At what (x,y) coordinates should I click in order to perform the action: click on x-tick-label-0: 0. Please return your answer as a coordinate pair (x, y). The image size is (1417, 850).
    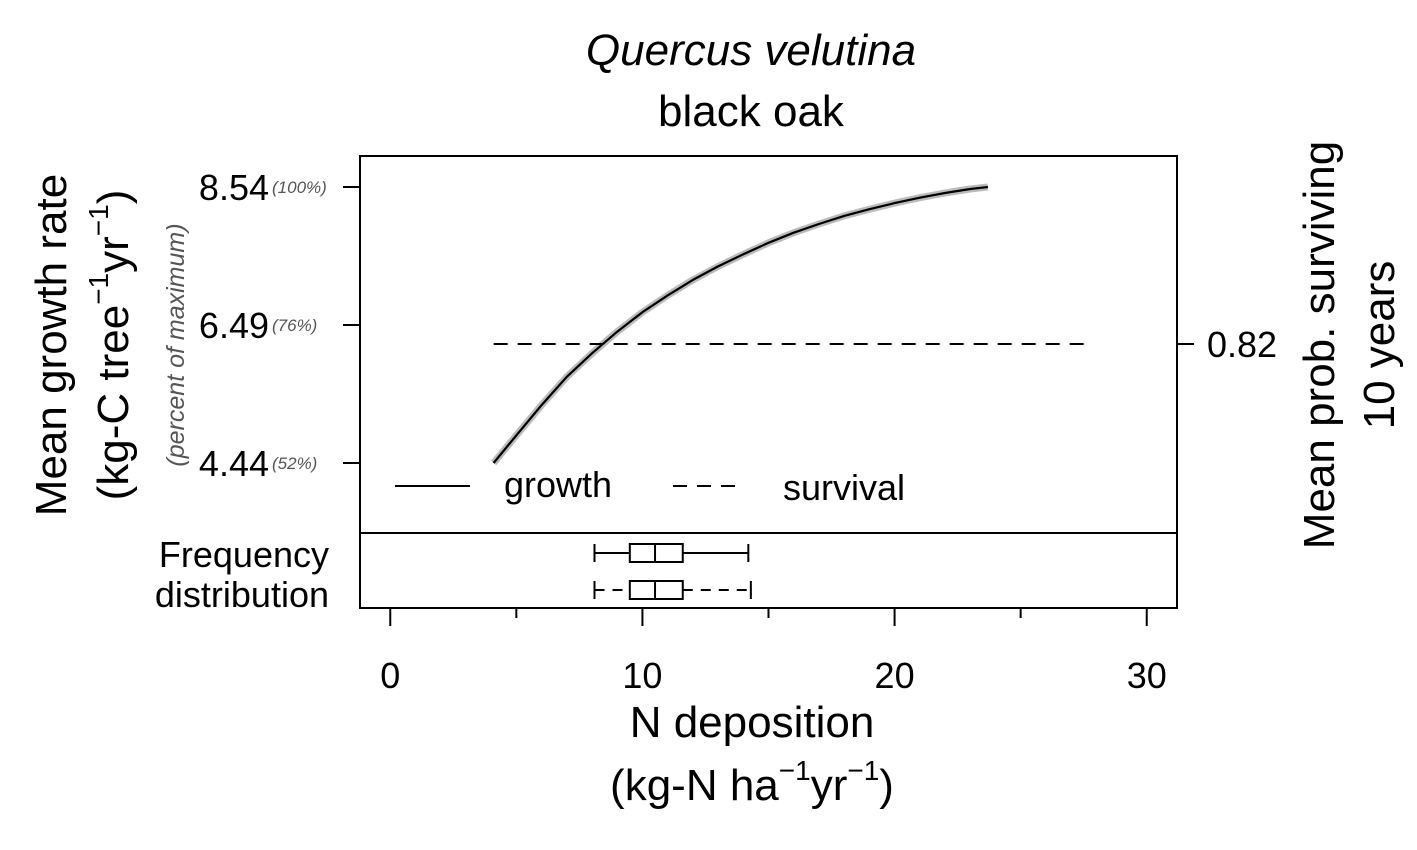
    Looking at the image, I should click on (390, 675).